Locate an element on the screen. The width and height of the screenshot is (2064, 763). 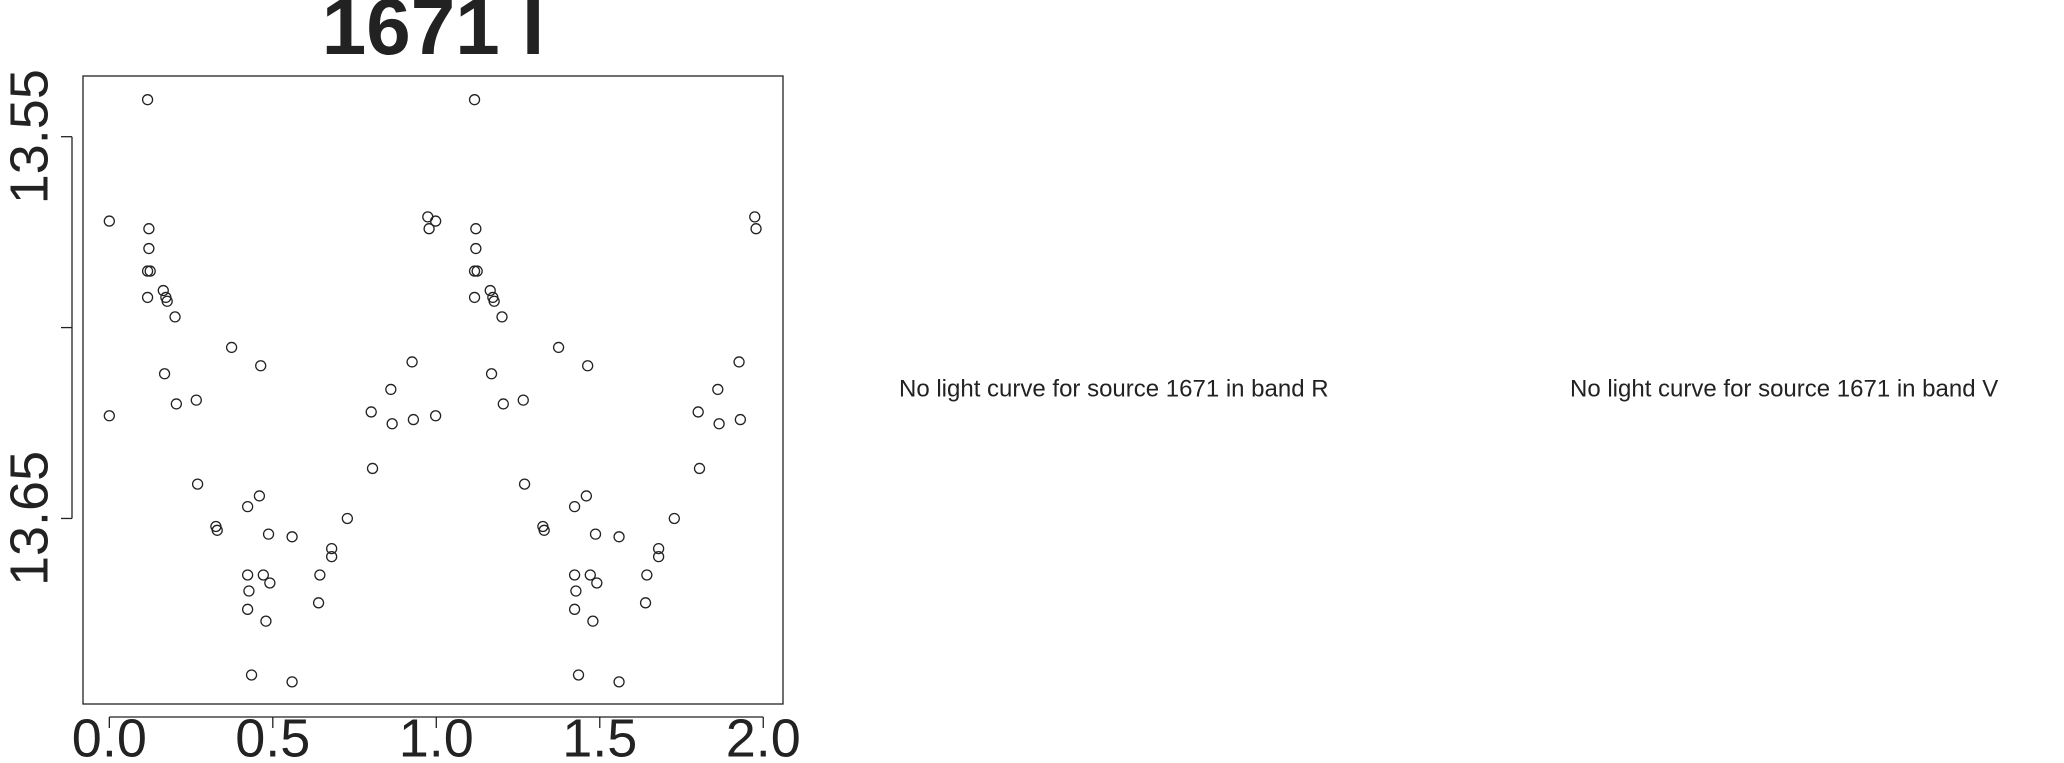
y-tick-label: 13.65 is located at coordinates (29, 518).